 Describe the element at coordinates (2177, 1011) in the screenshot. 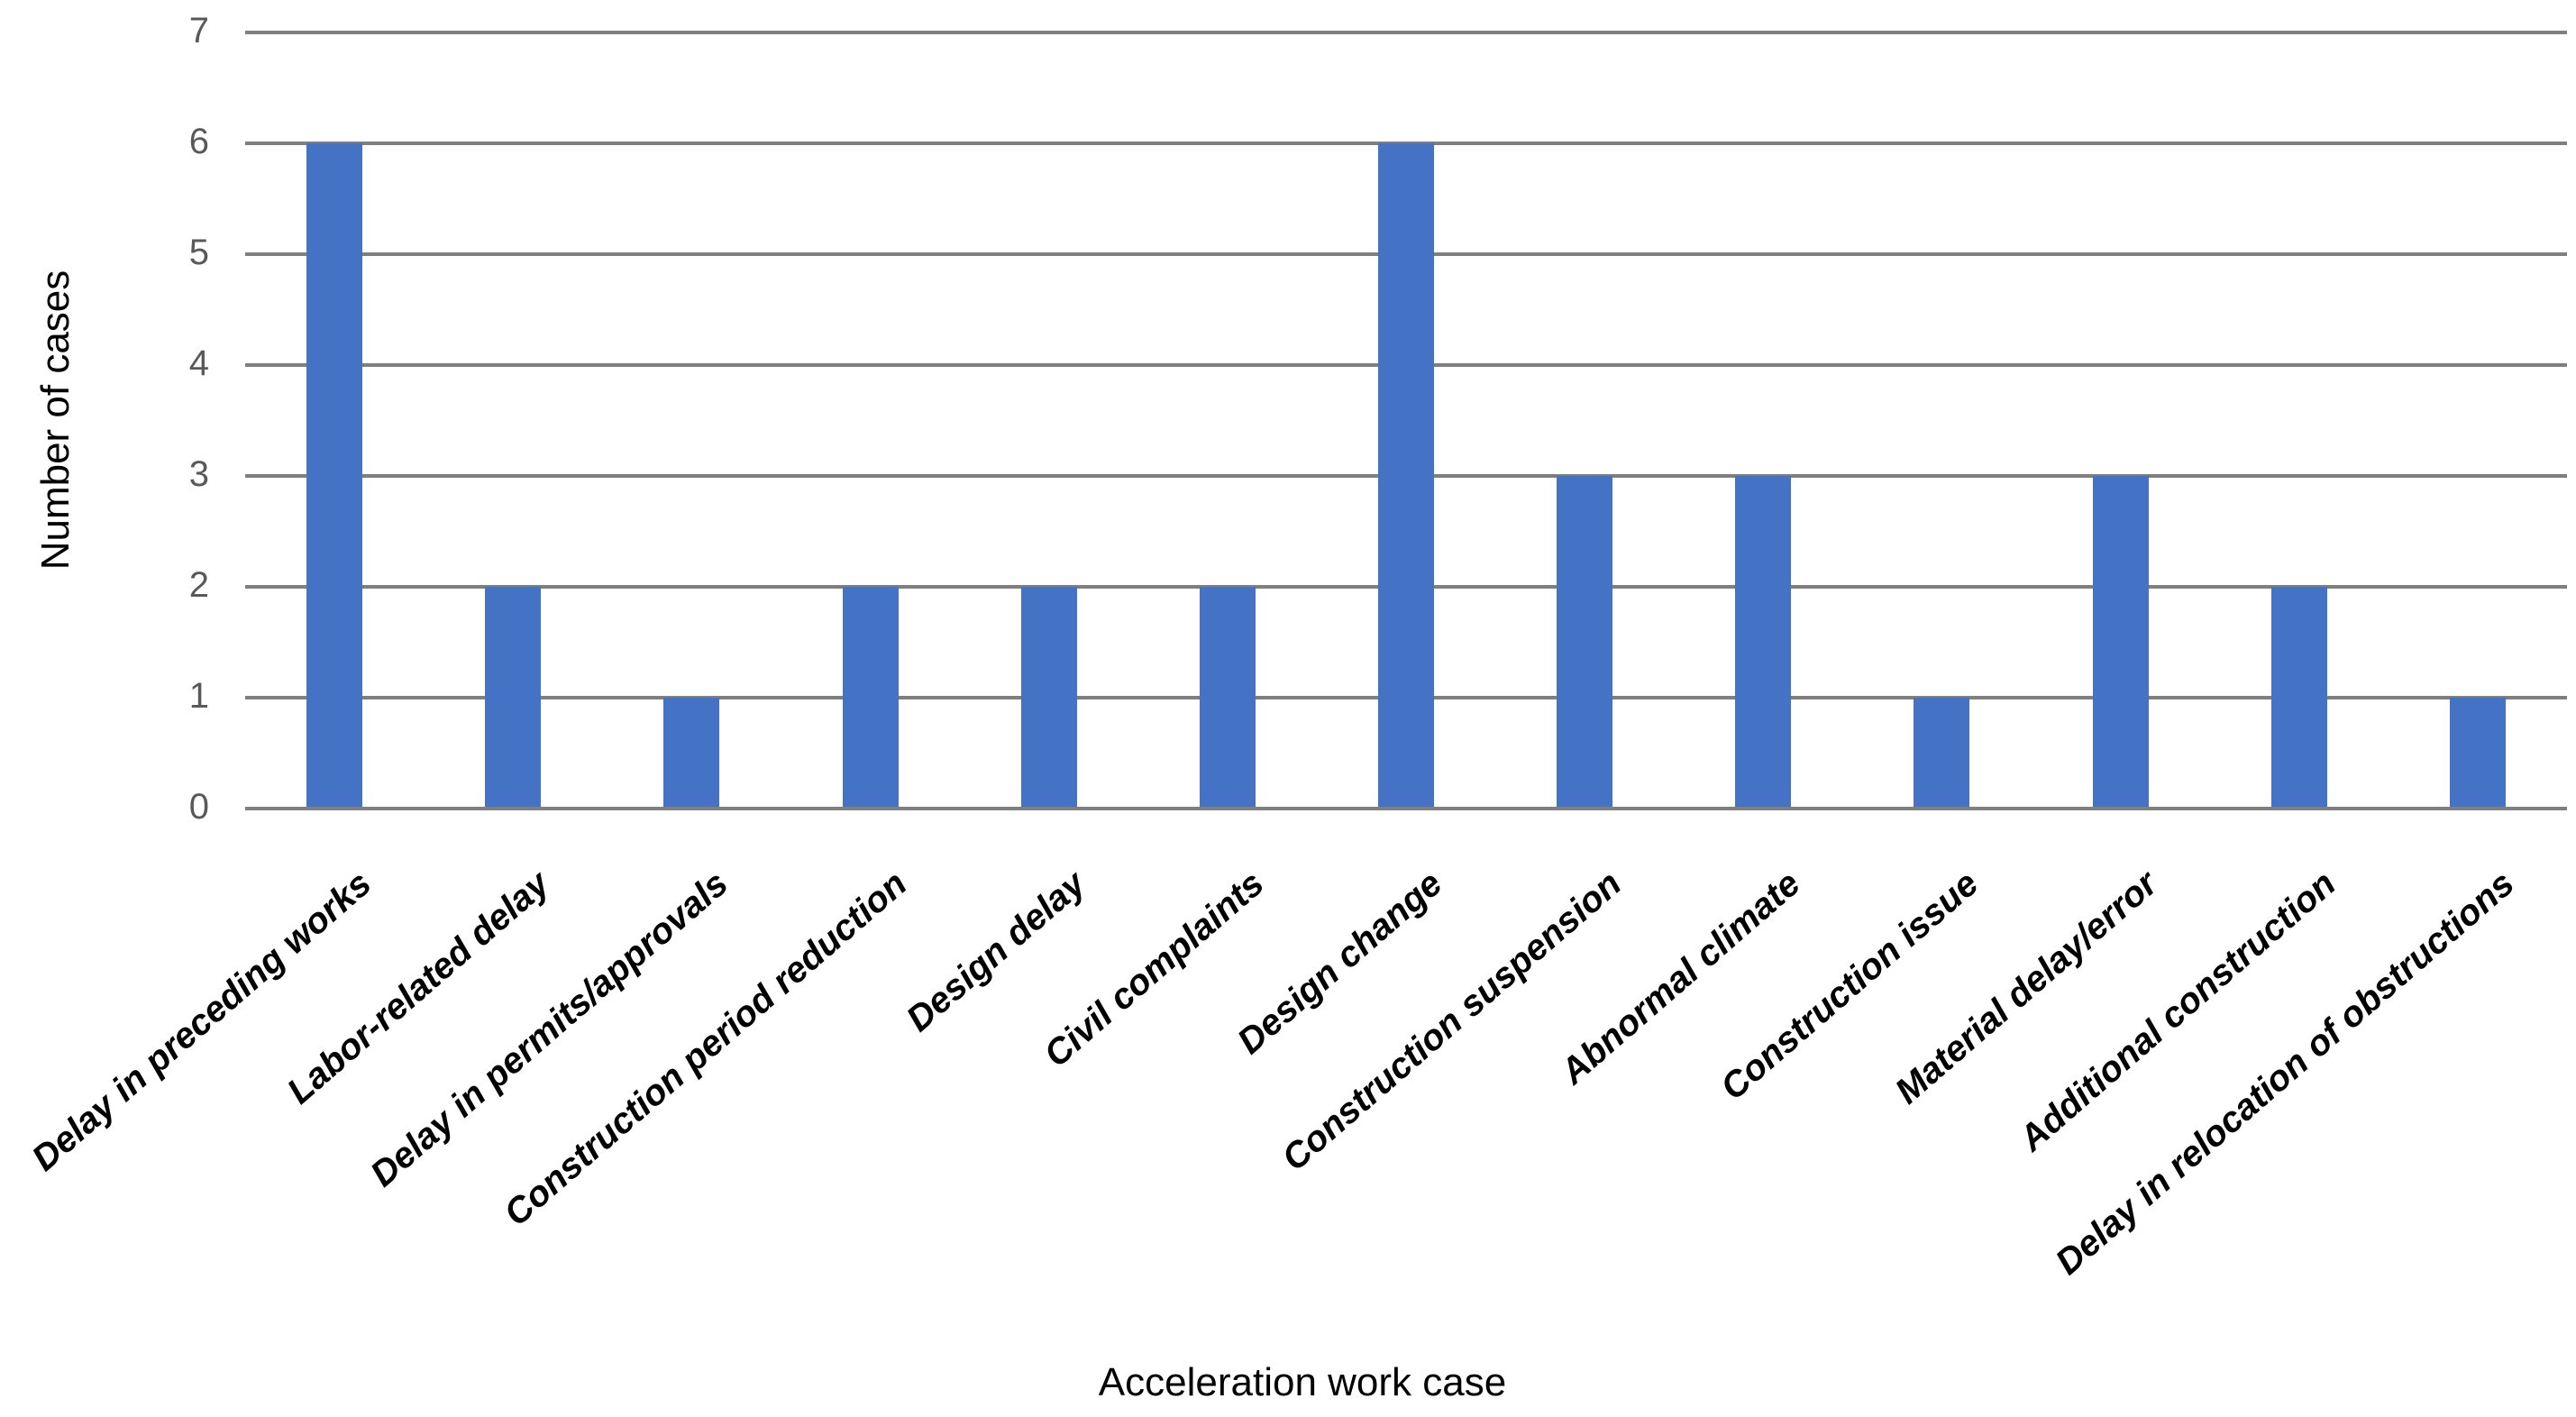

I see `category-label: Additional construction` at that location.